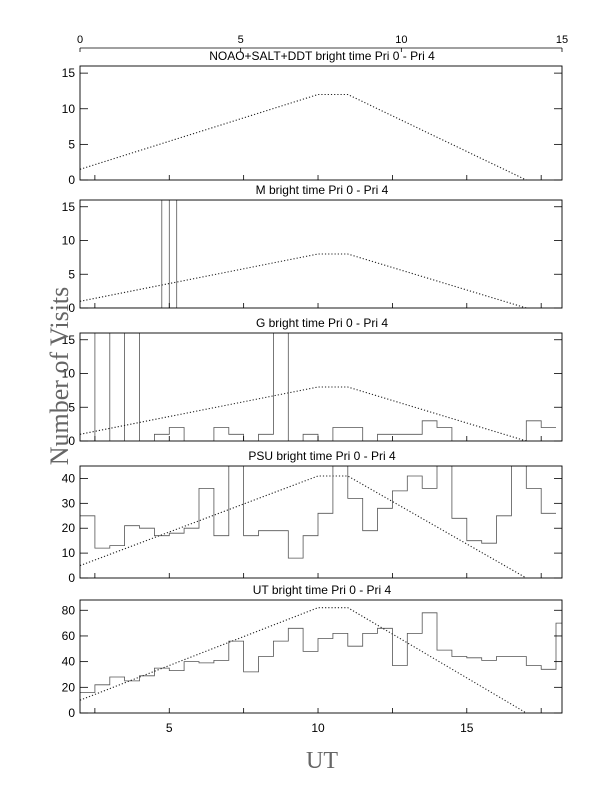  I want to click on y-tick-label: 30, so click(69, 503).